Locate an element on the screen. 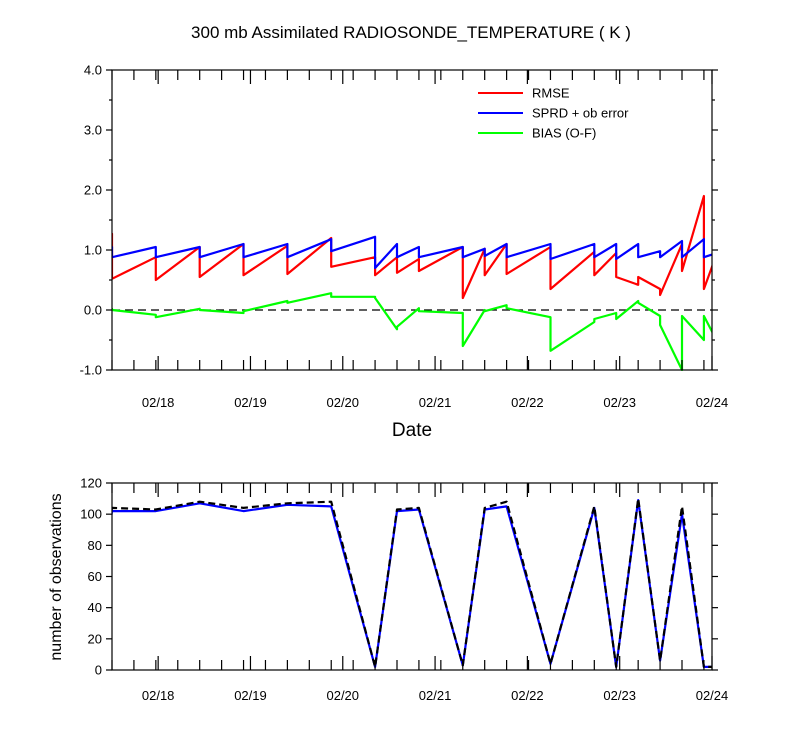  series-line-rmse is located at coordinates (412, 247).